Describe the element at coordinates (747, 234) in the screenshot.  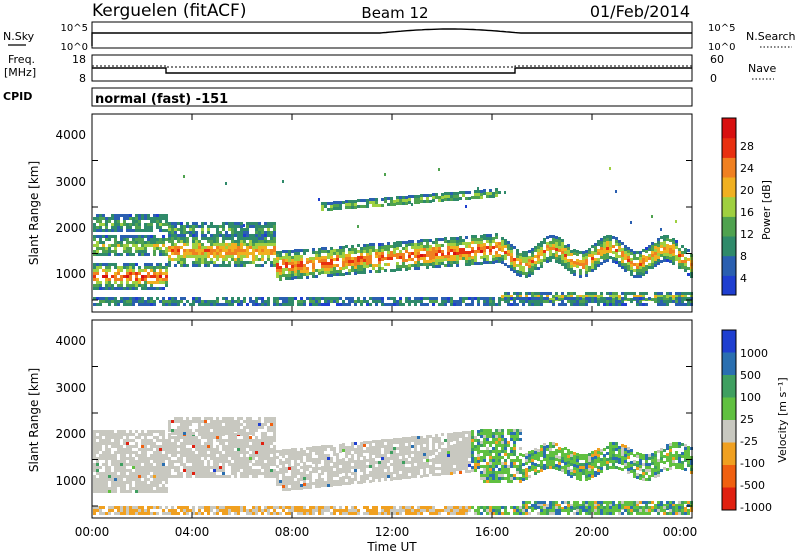
I see `power-cbar-tick-12: 12` at that location.